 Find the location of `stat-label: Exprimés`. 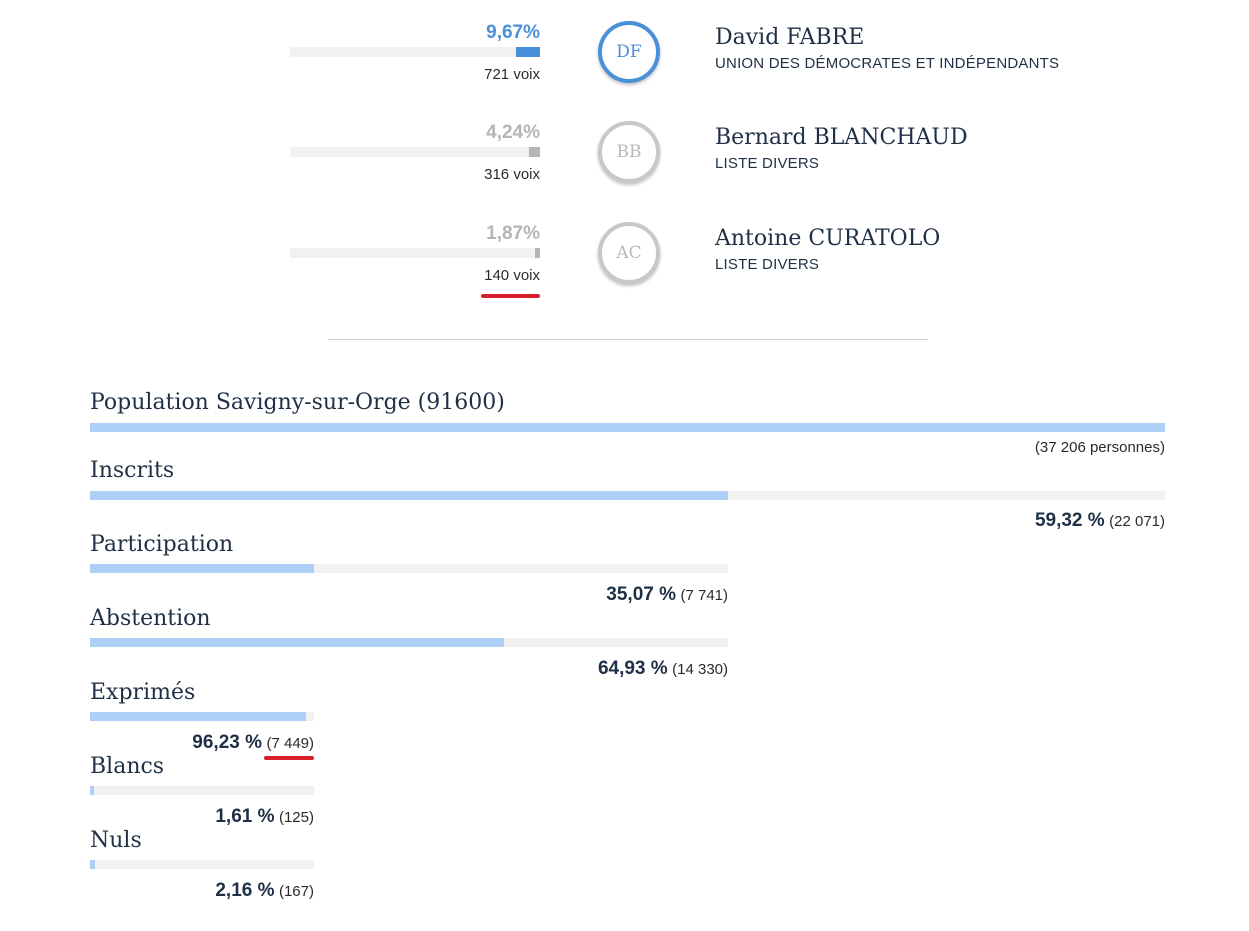

stat-label: Exprimés is located at coordinates (143, 692).